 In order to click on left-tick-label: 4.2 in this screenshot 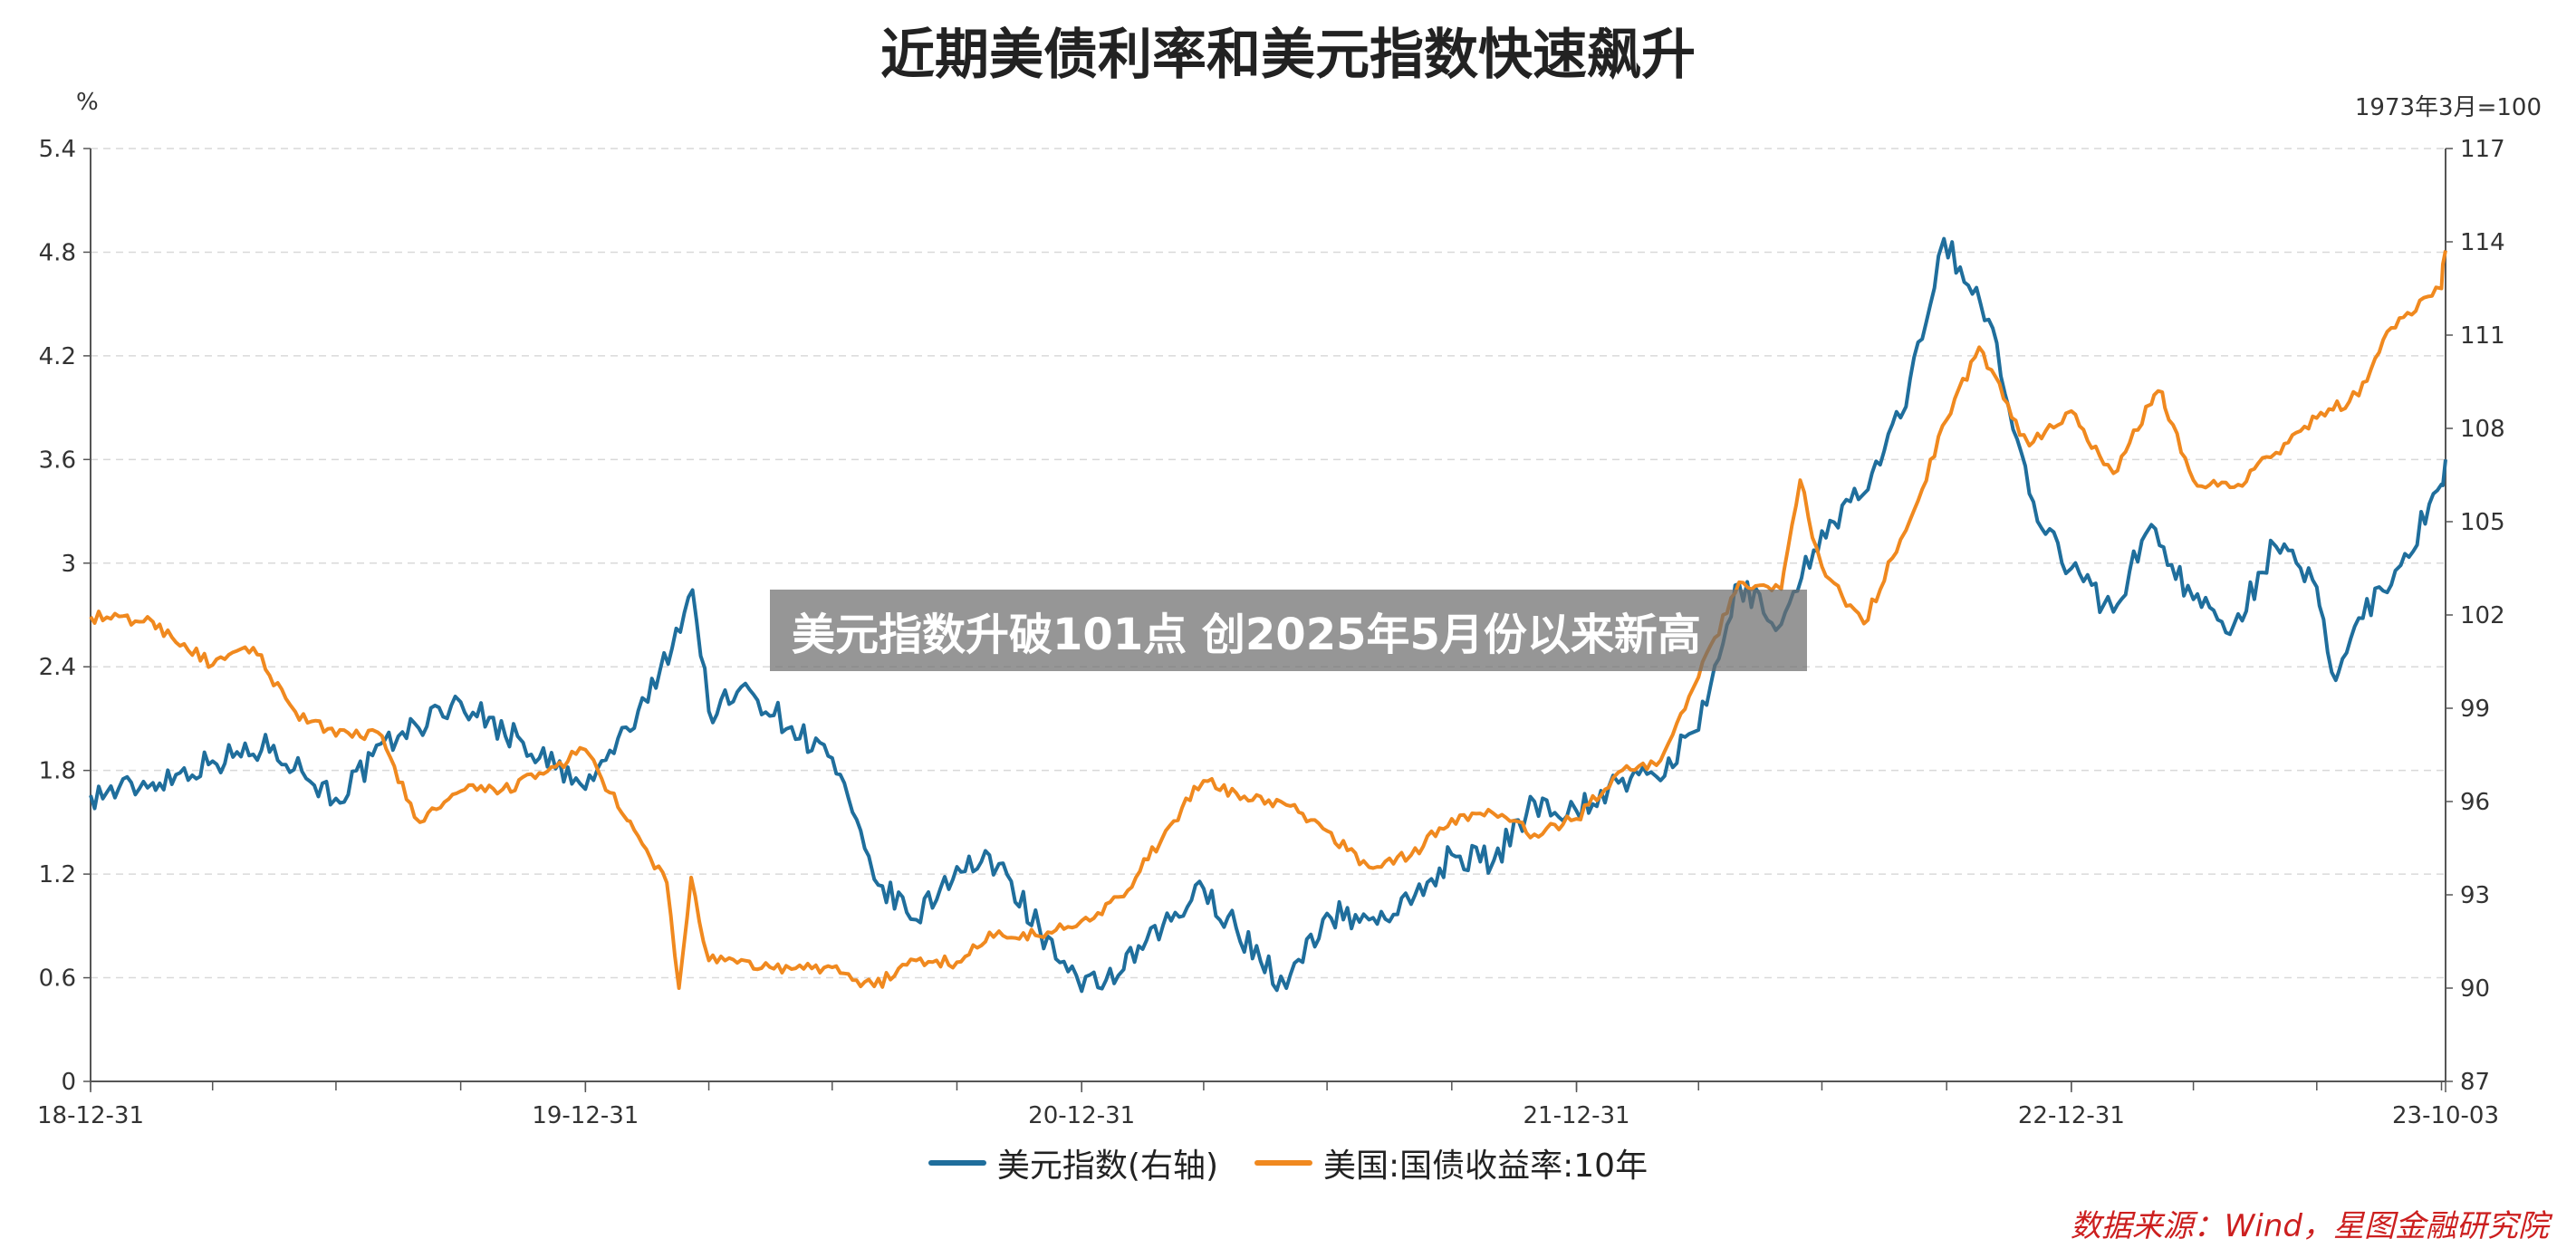, I will do `click(57, 356)`.